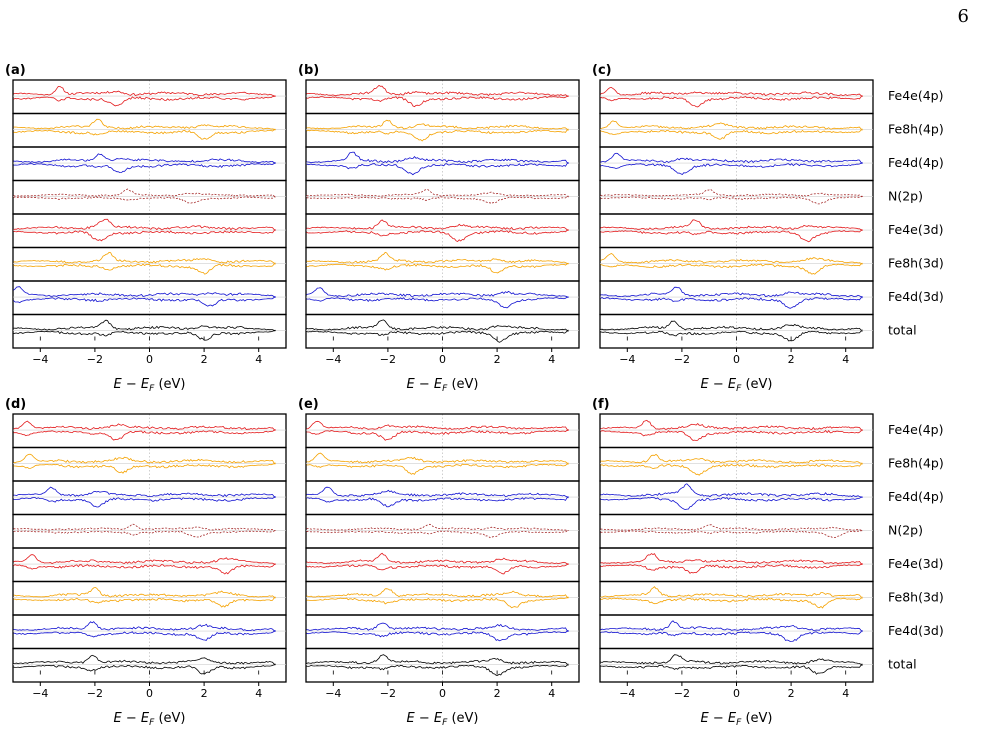 The height and width of the screenshot is (735, 985). Describe the element at coordinates (601, 404) in the screenshot. I see `panel-label: (f)` at that location.